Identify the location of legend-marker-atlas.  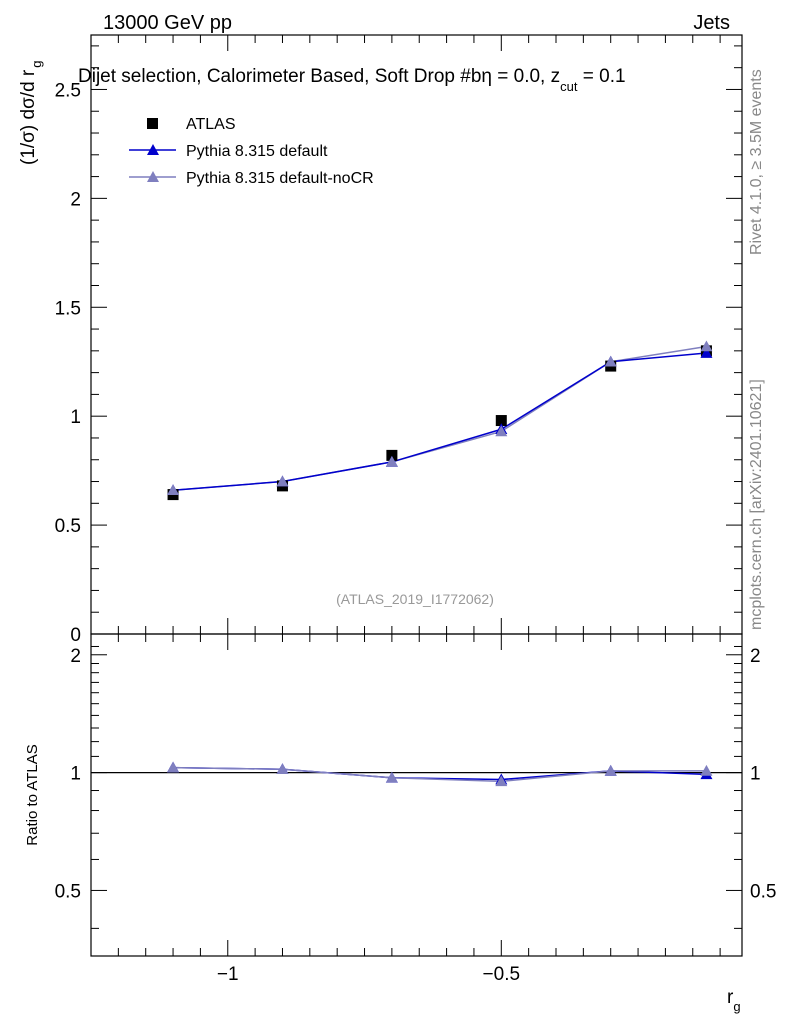
(152, 123).